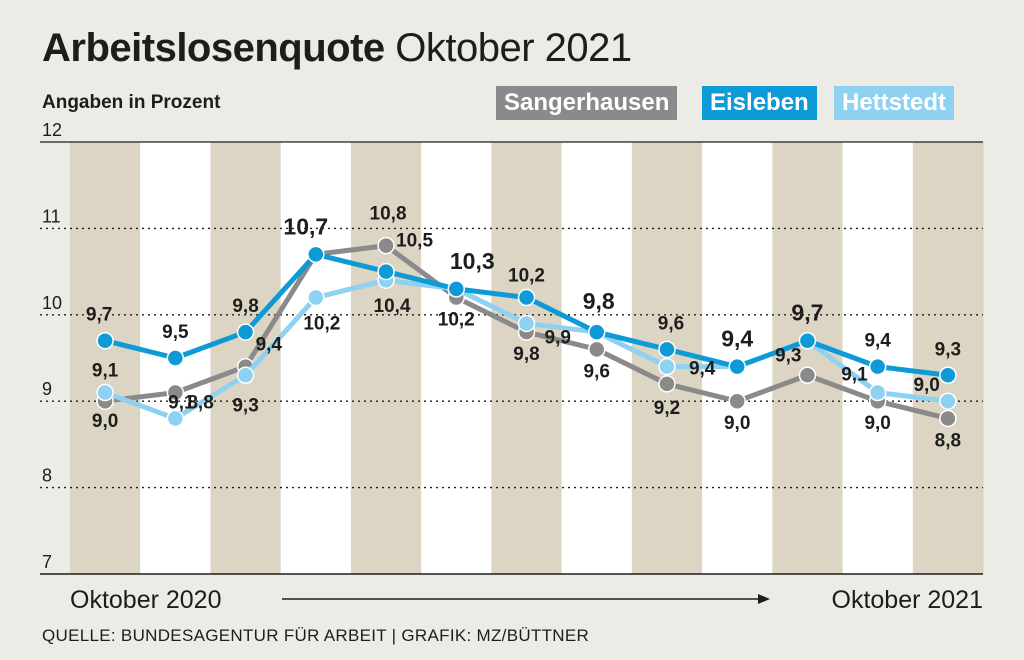  Describe the element at coordinates (245, 405) in the screenshot. I see `data-label-hettstedt: 9,3` at that location.